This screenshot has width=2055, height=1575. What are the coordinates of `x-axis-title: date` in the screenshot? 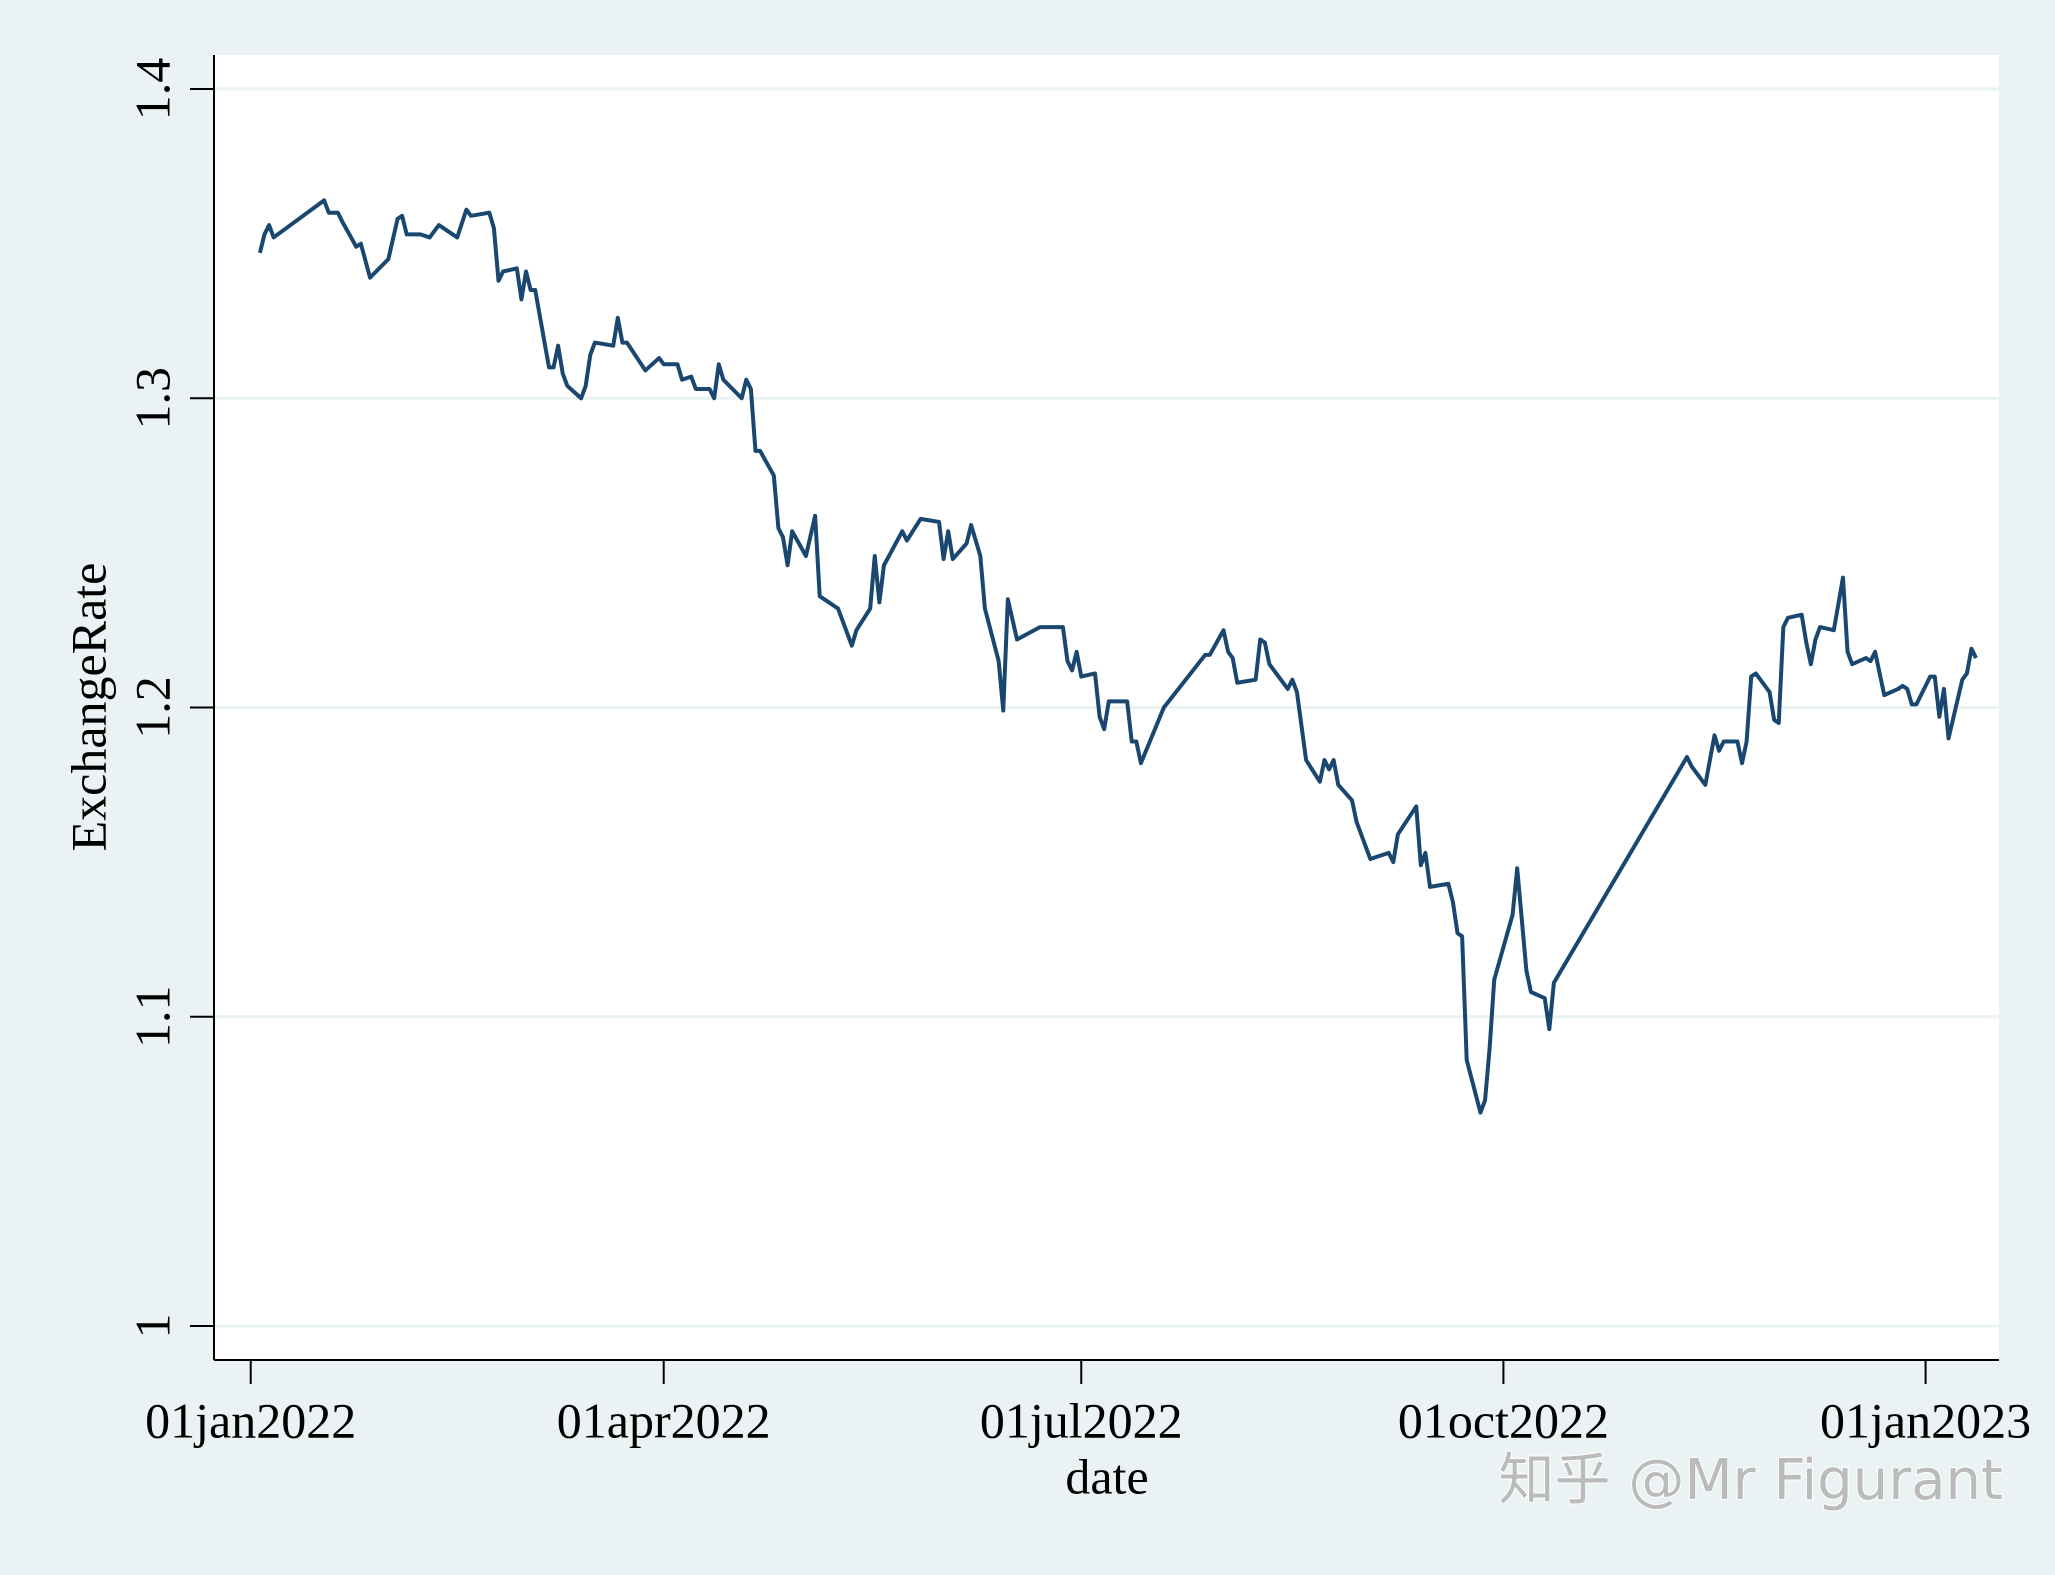 It's located at (1106, 1476).